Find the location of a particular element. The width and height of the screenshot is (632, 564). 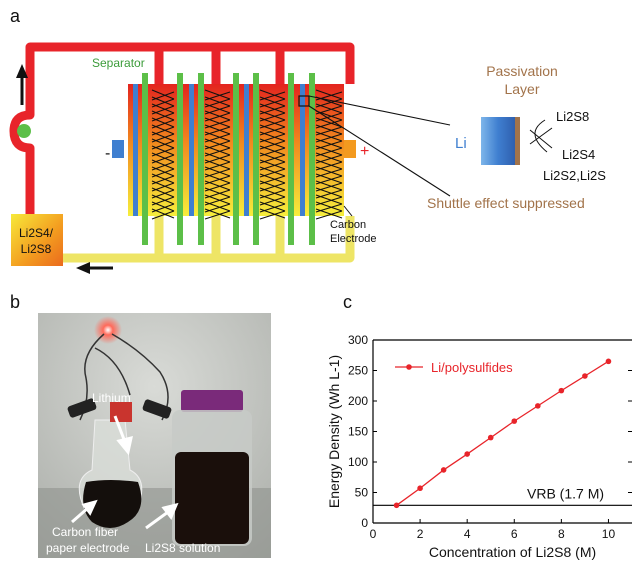

x-tick-label: 10 is located at coordinates (609, 534).